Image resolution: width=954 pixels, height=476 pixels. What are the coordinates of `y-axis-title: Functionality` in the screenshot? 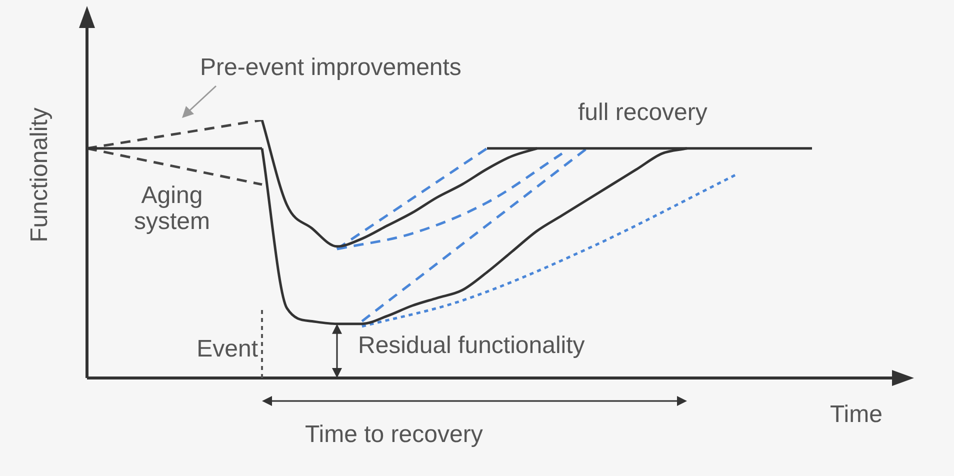 It's located at (40, 175).